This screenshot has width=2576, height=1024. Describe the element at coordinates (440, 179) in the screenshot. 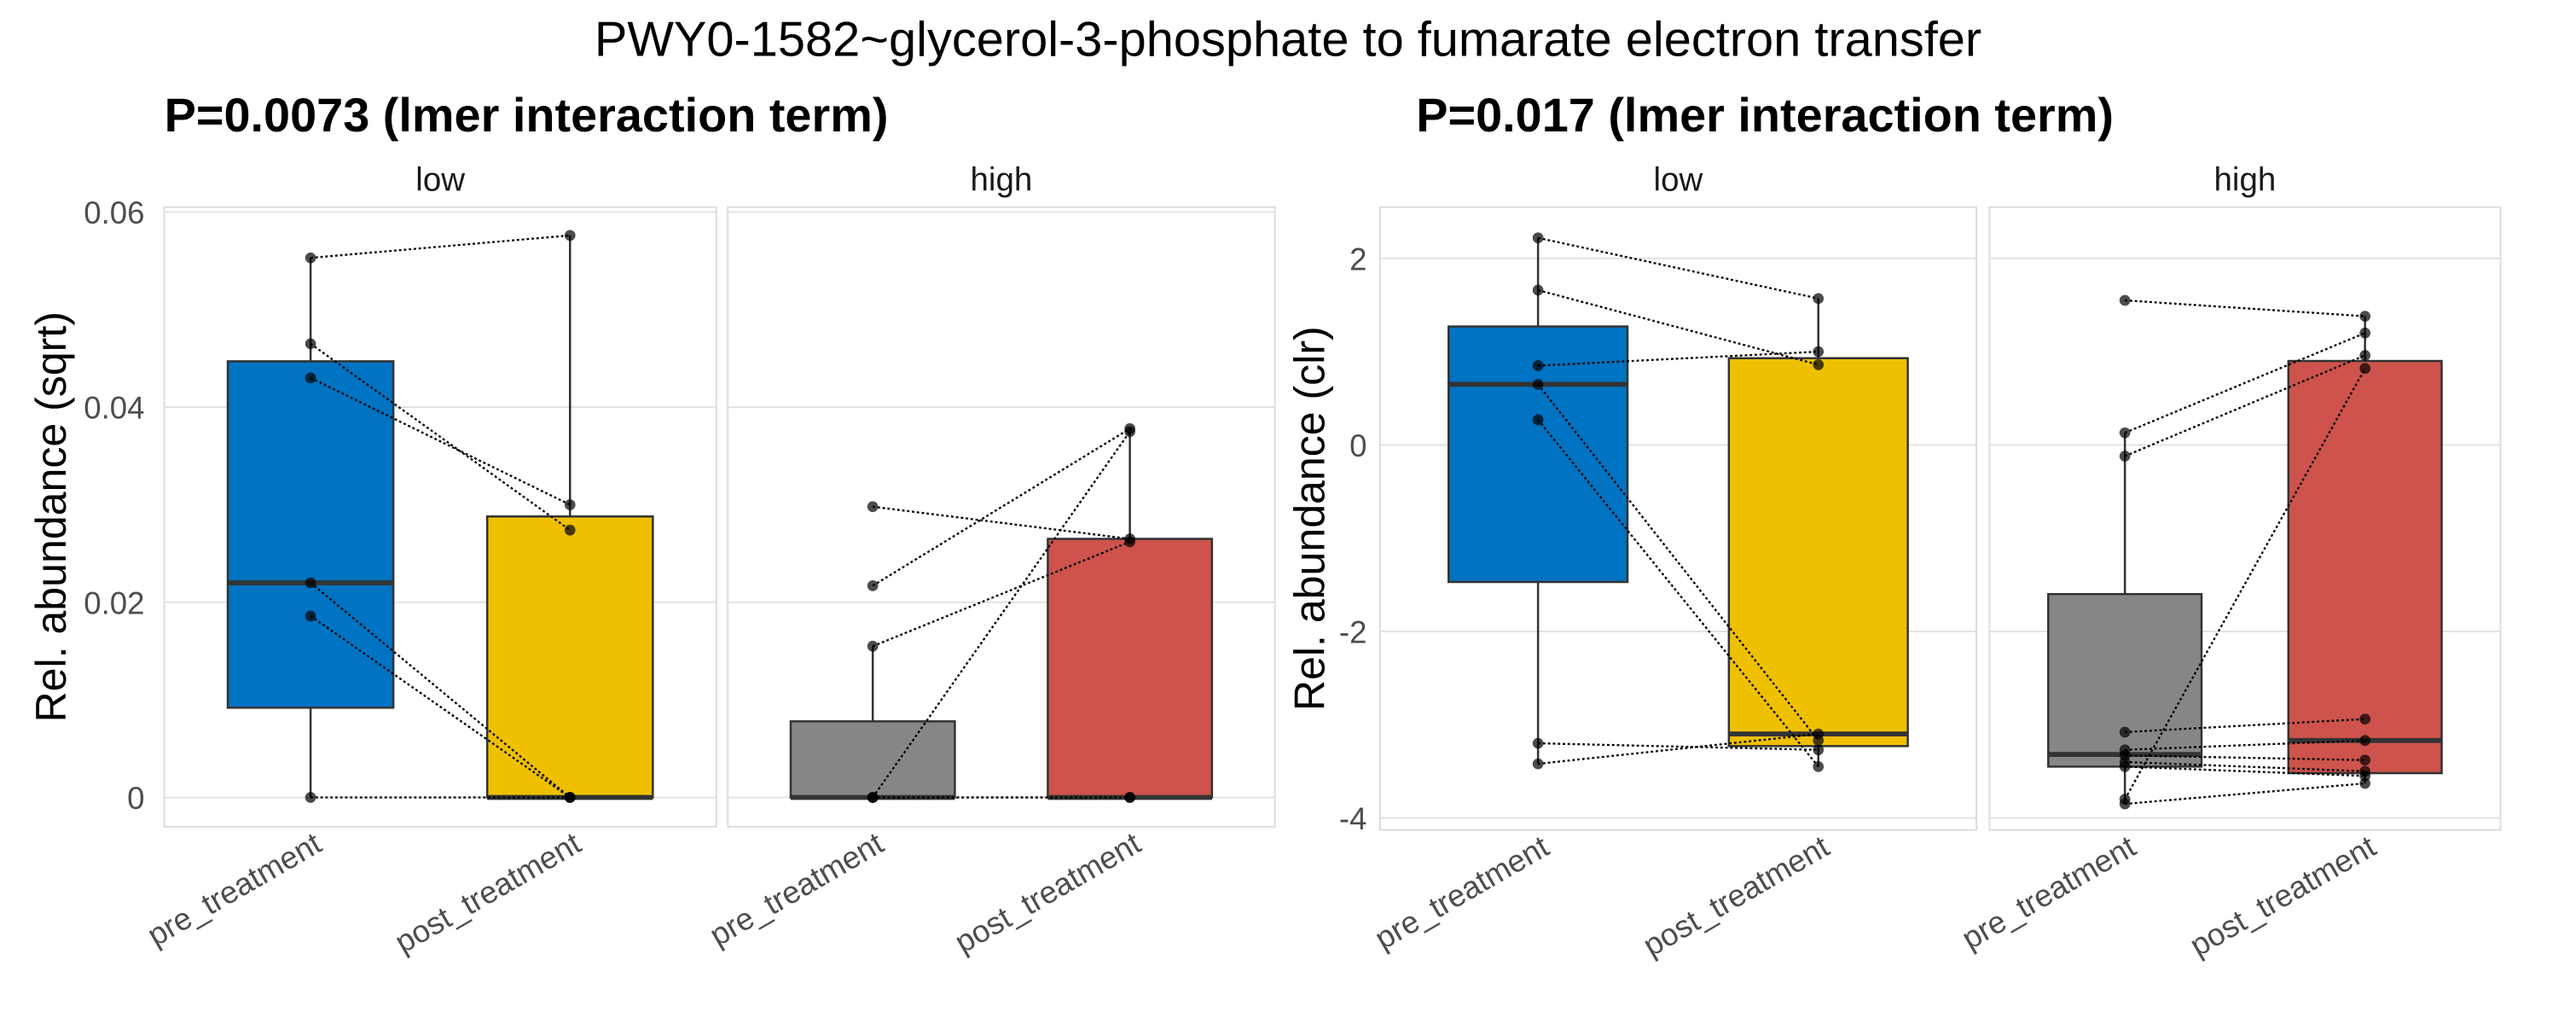

I see `strip-label: low` at that location.